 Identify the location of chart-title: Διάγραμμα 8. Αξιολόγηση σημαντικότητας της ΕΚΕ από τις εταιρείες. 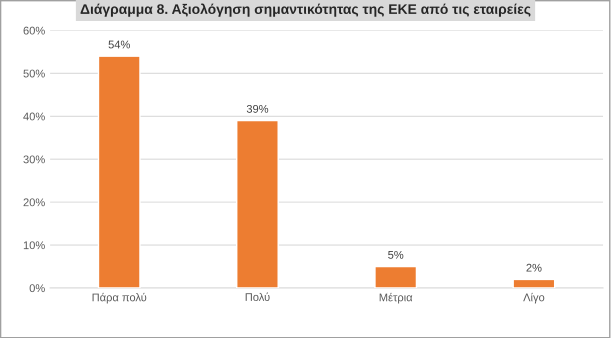
(305, 10).